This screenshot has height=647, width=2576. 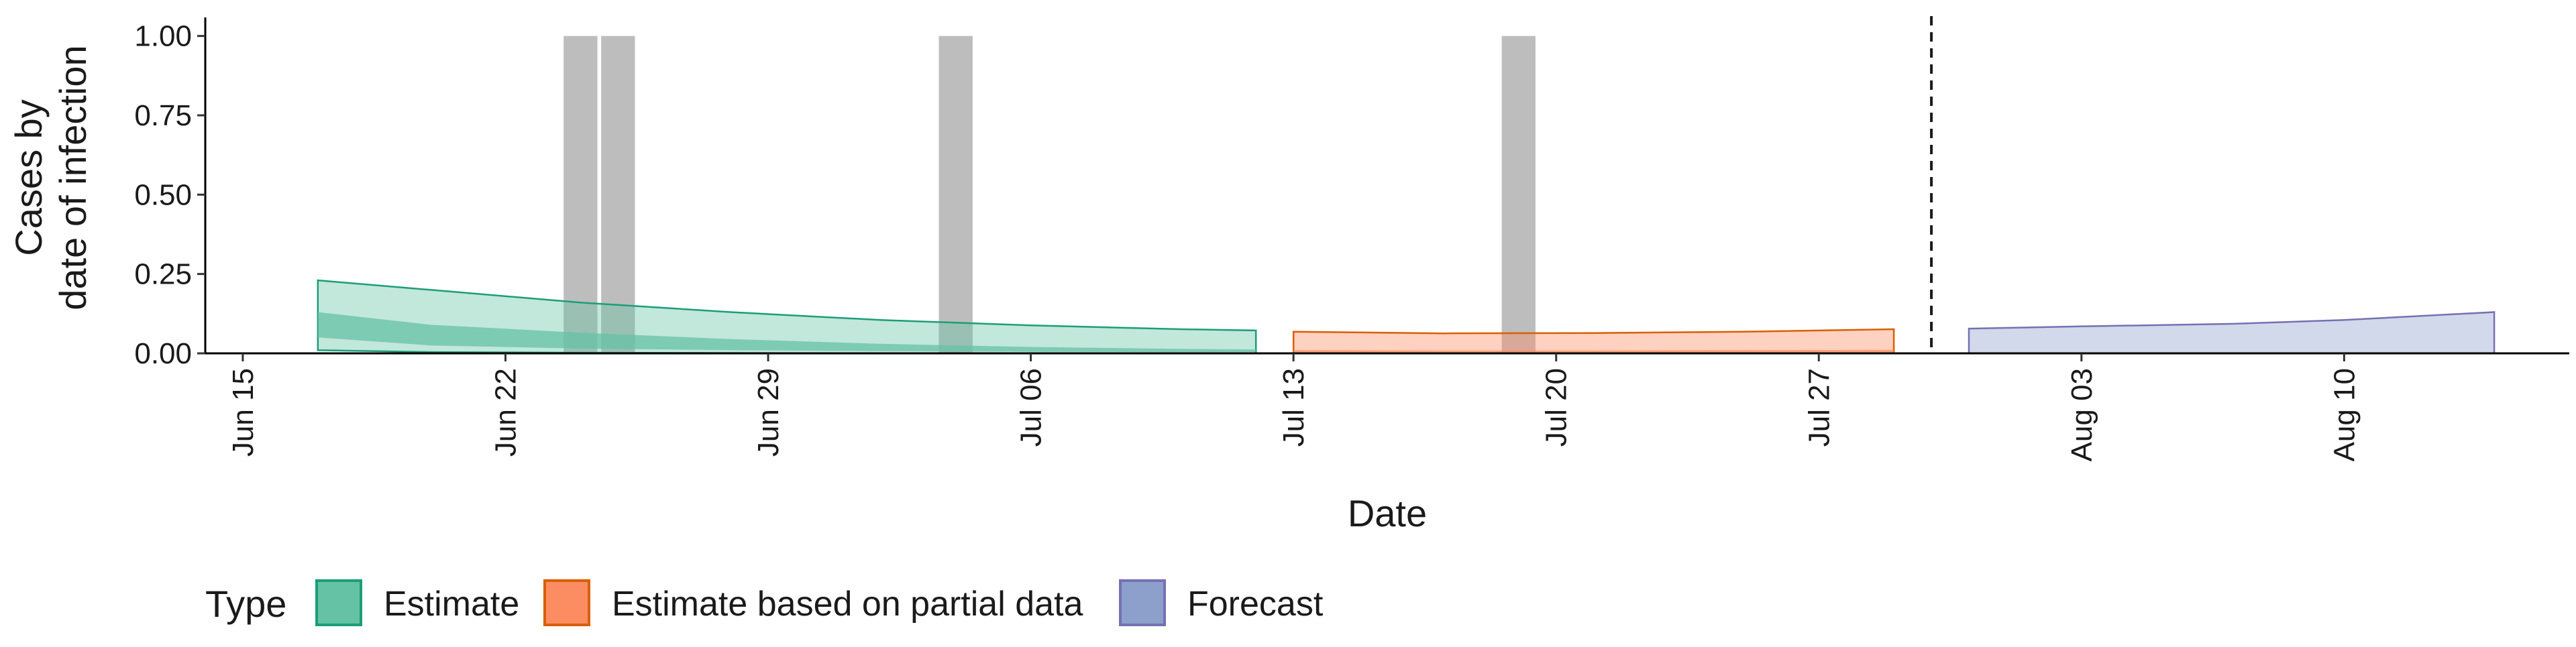 I want to click on y-tick-label-1: 0.00, so click(x=163, y=353).